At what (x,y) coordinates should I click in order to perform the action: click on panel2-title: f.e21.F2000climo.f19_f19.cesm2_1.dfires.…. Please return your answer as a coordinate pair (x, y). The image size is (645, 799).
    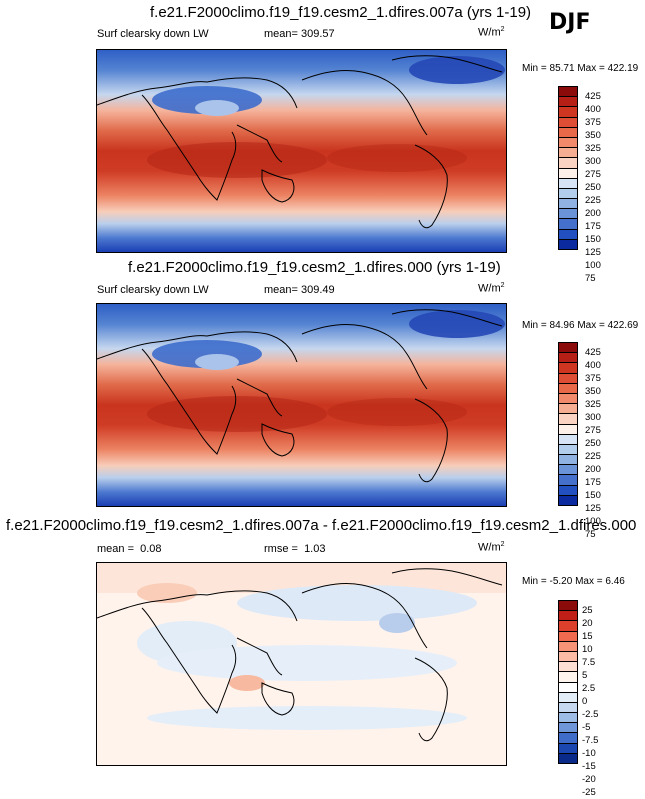
    Looking at the image, I should click on (314, 267).